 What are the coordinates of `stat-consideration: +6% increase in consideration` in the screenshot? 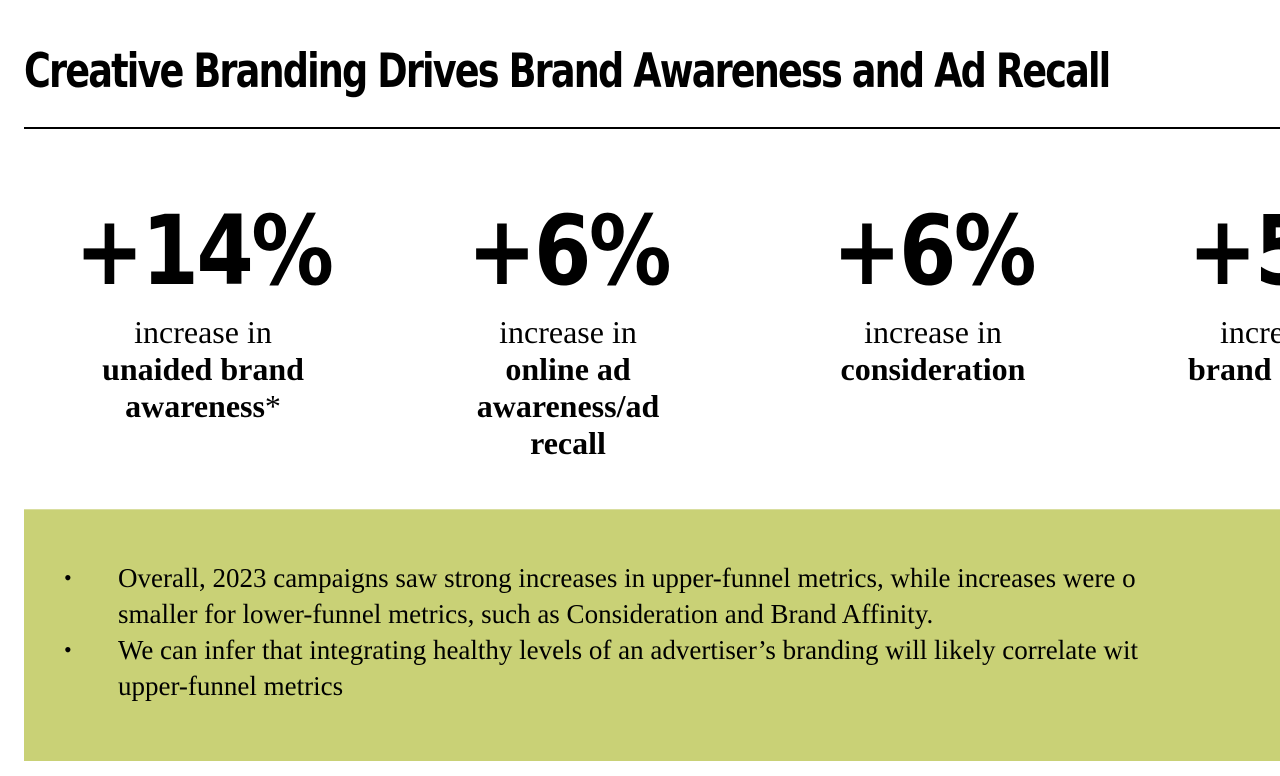 It's located at (933, 292).